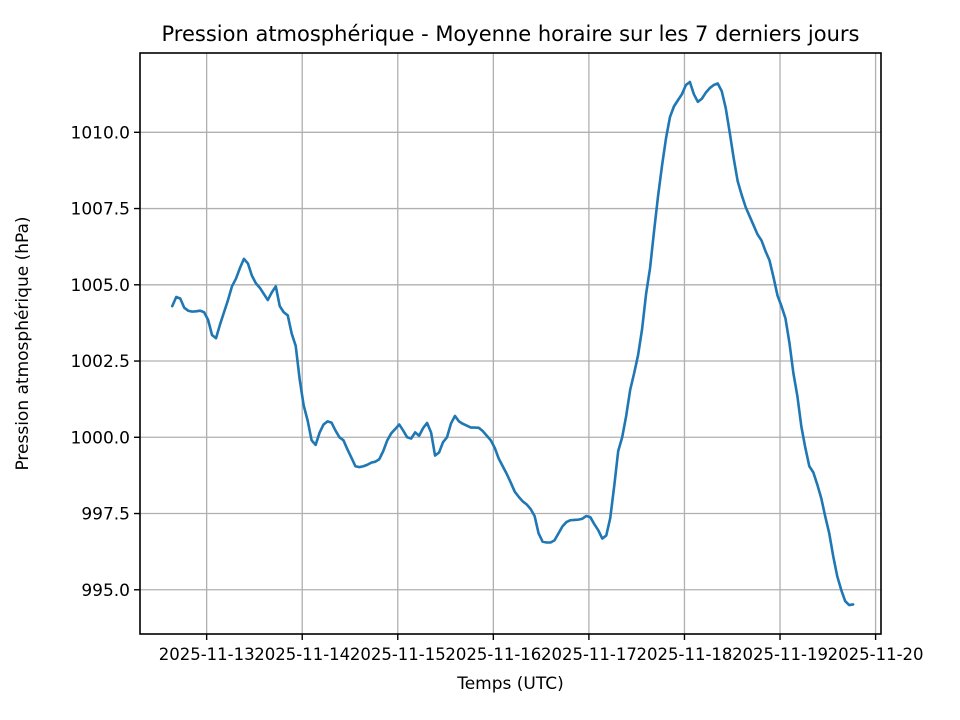 This screenshot has height=720, width=960. Describe the element at coordinates (100, 210) in the screenshot. I see `y-tick-label: 1007.5` at that location.